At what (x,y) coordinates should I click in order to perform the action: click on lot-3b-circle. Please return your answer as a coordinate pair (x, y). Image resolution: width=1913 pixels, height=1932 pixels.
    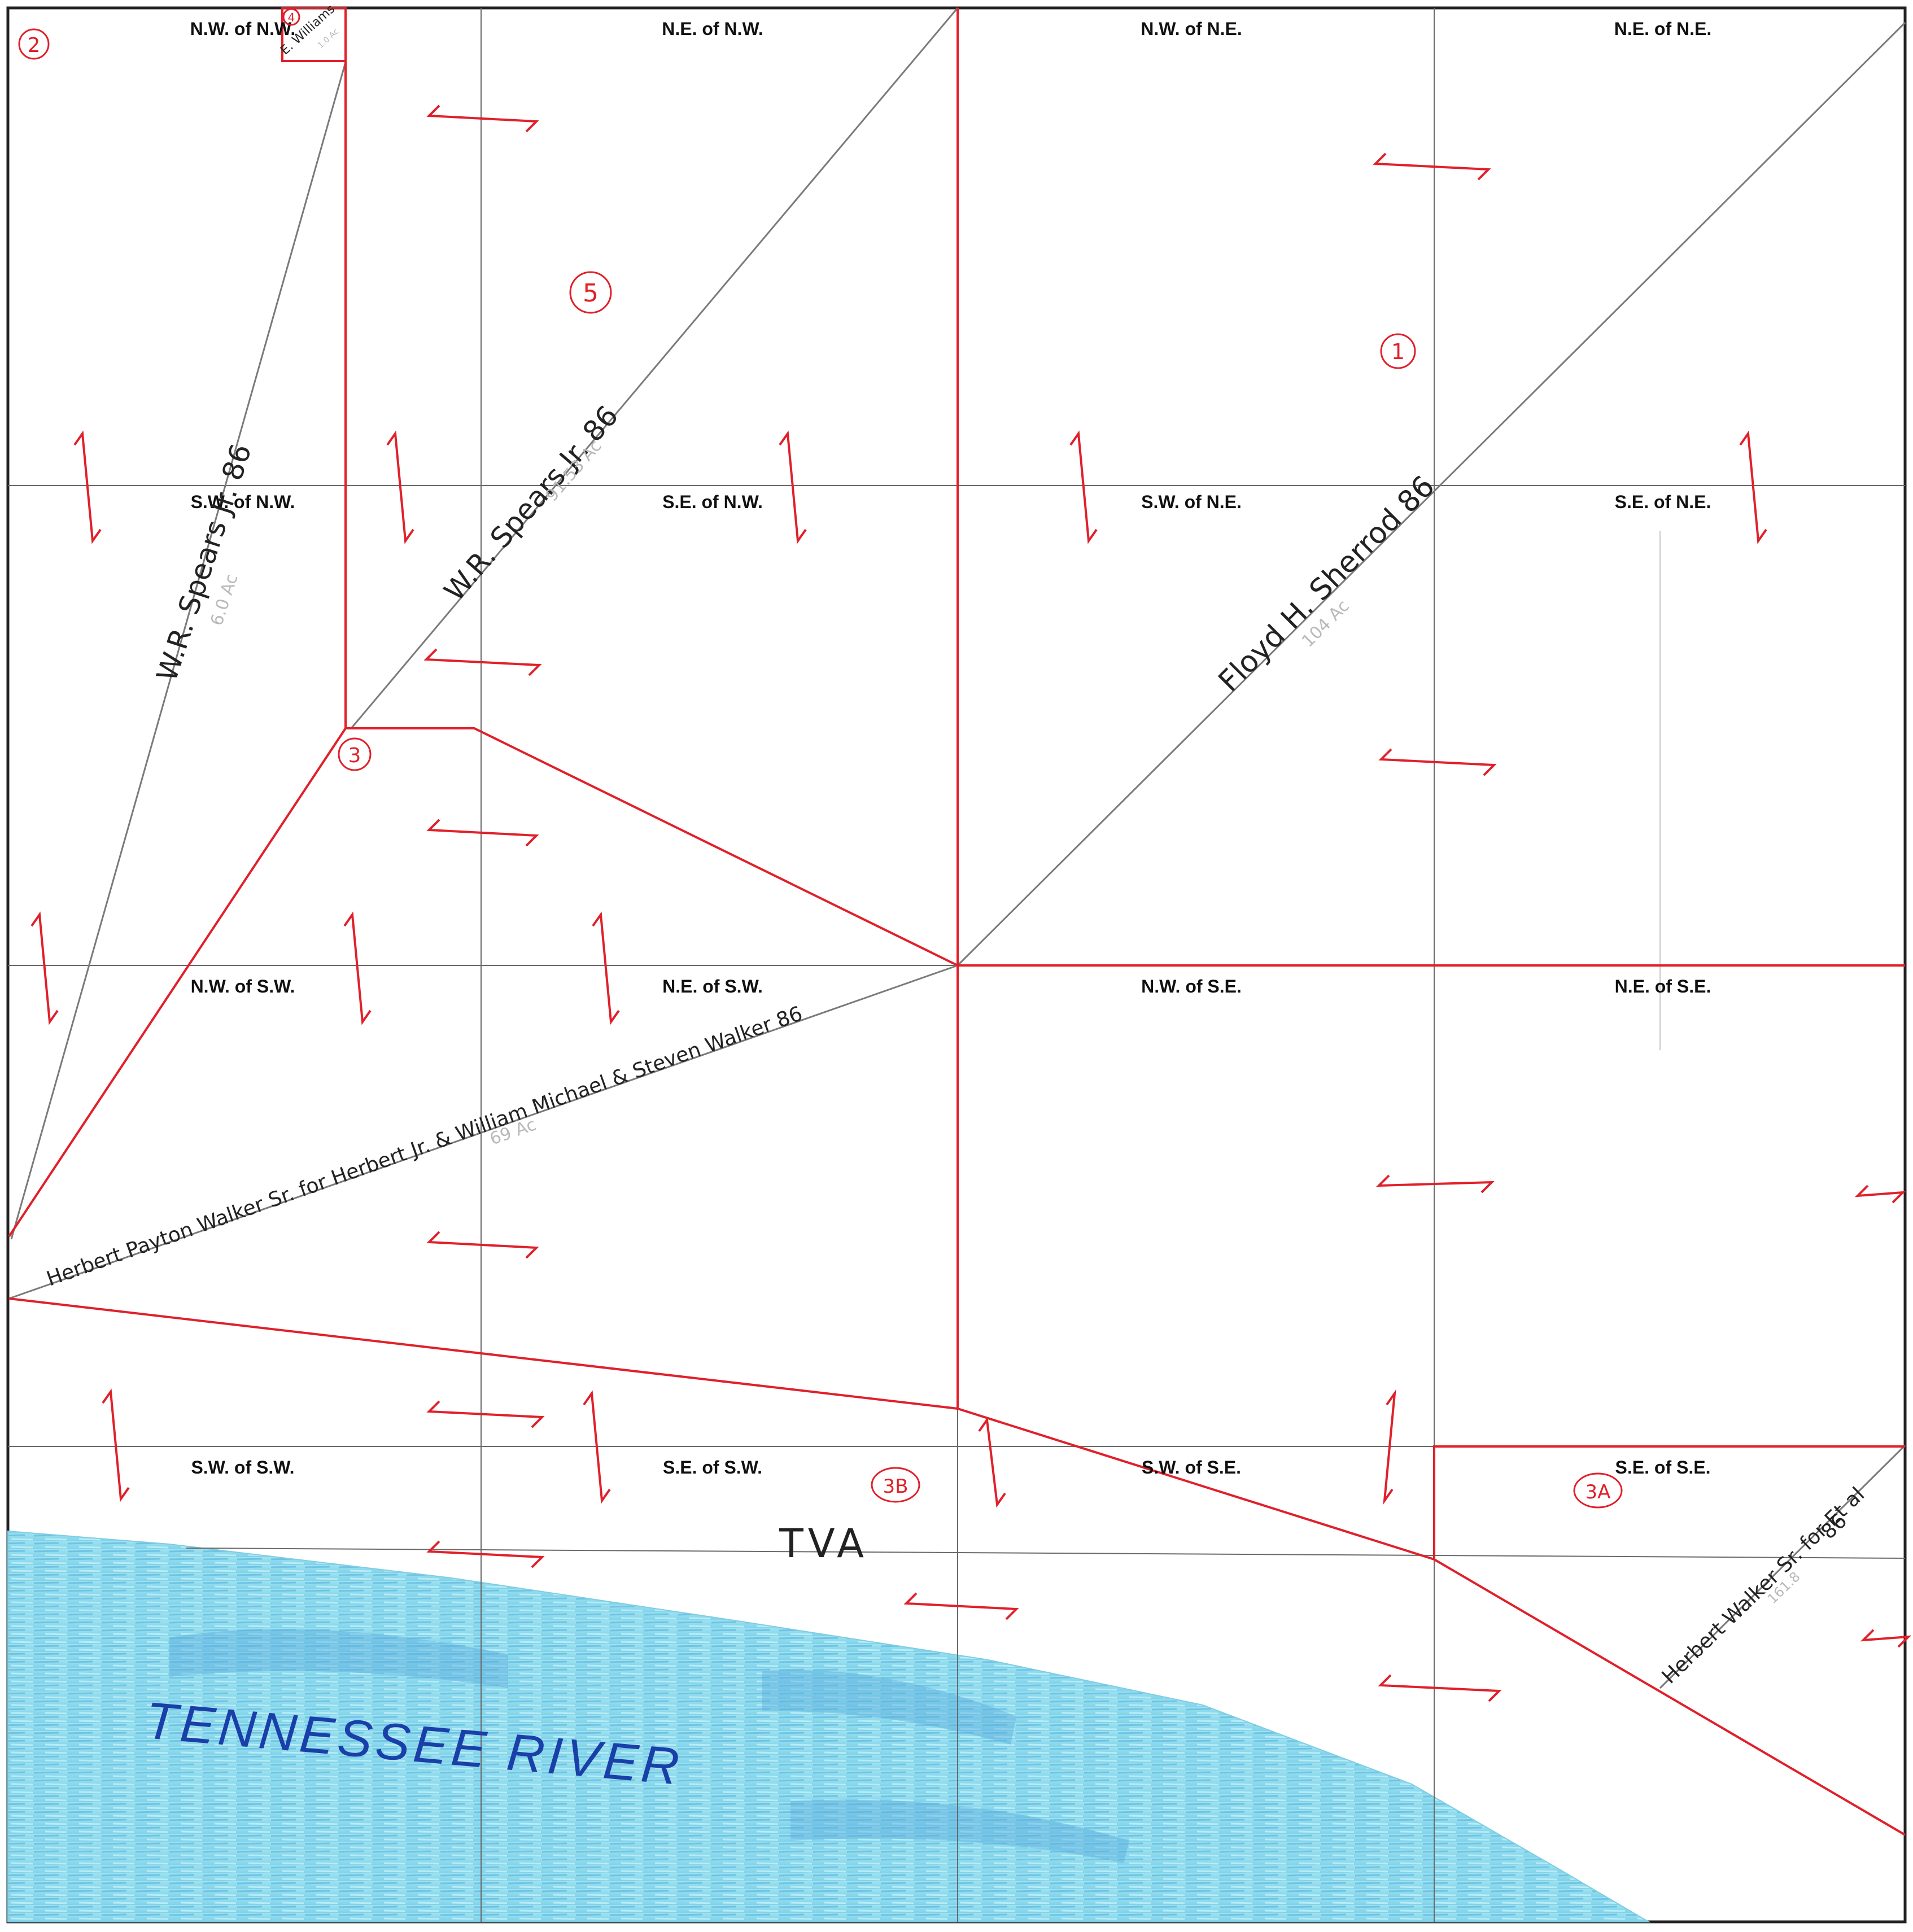
    Looking at the image, I should click on (895, 1485).